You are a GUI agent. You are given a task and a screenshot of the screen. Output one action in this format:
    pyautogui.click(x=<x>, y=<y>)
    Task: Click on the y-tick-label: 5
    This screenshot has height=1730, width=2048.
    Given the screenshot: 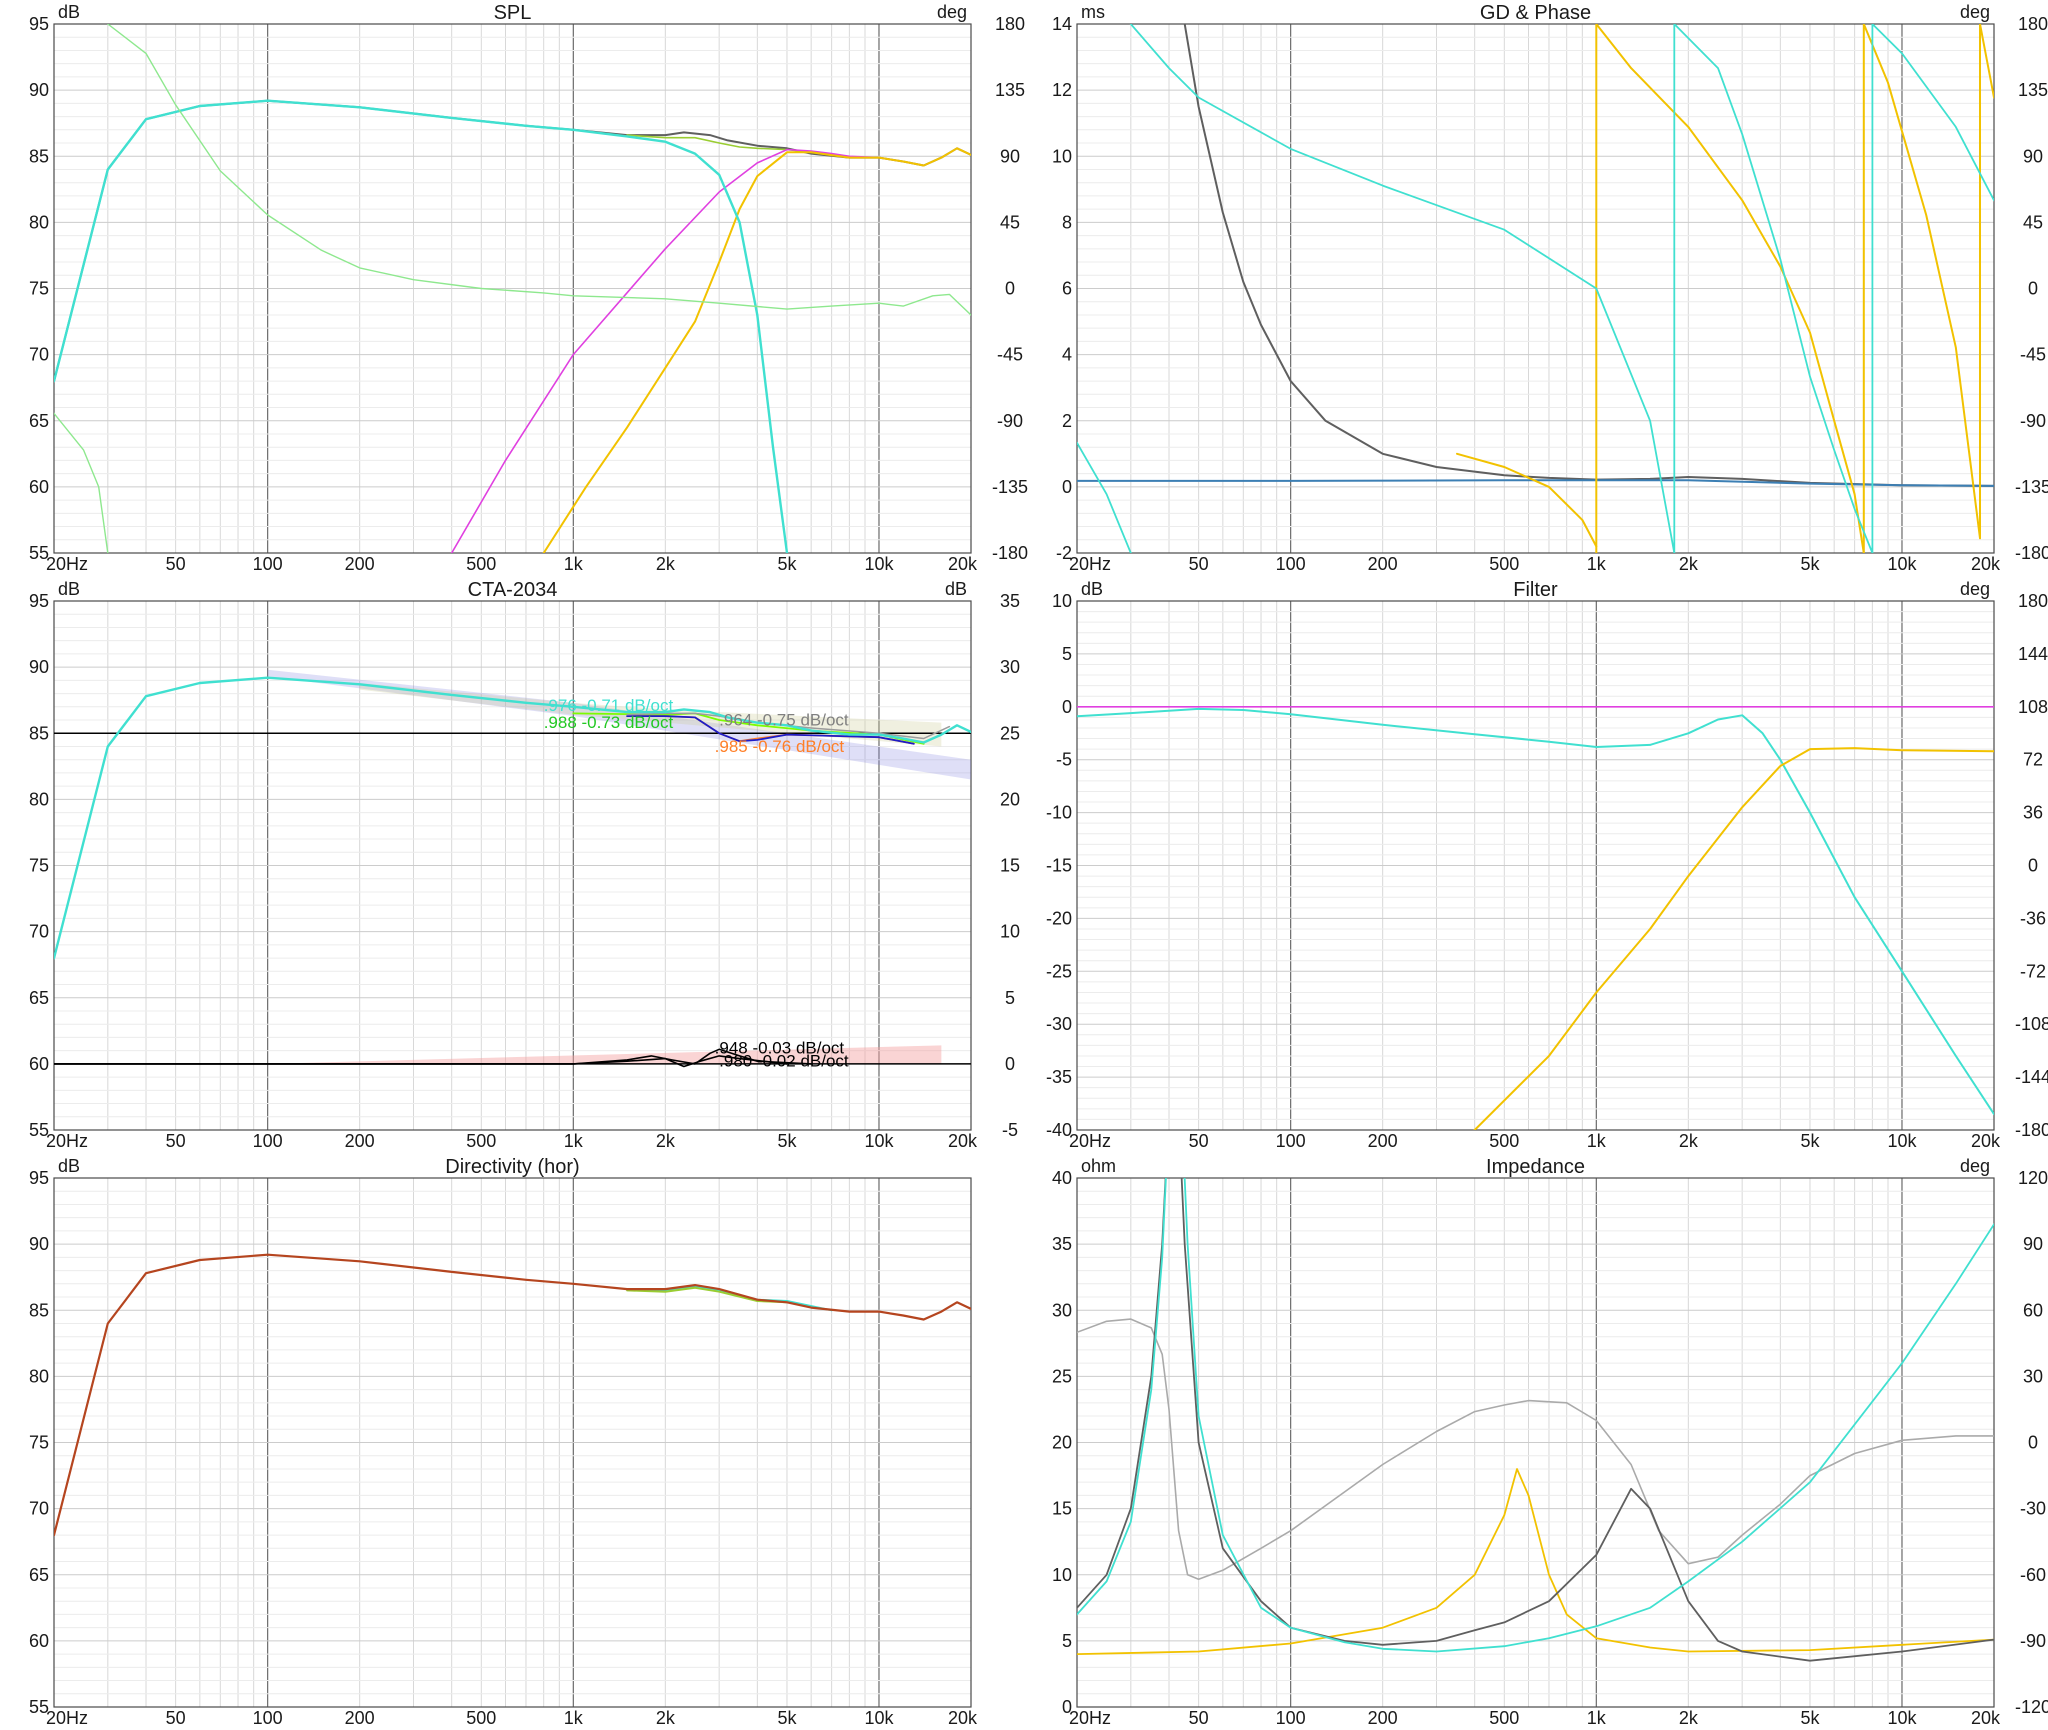 What is the action you would take?
    pyautogui.click(x=1067, y=1641)
    